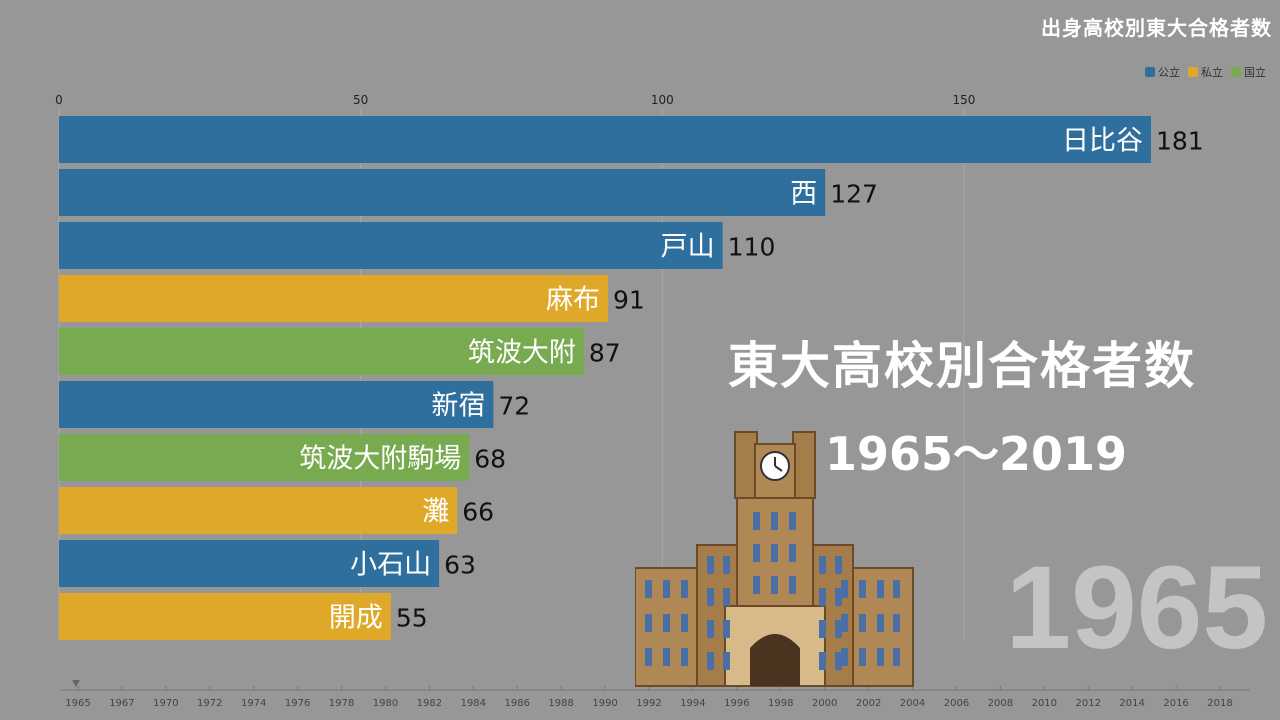  What do you see at coordinates (76, 683) in the screenshot?
I see `timeline-marker-icon` at bounding box center [76, 683].